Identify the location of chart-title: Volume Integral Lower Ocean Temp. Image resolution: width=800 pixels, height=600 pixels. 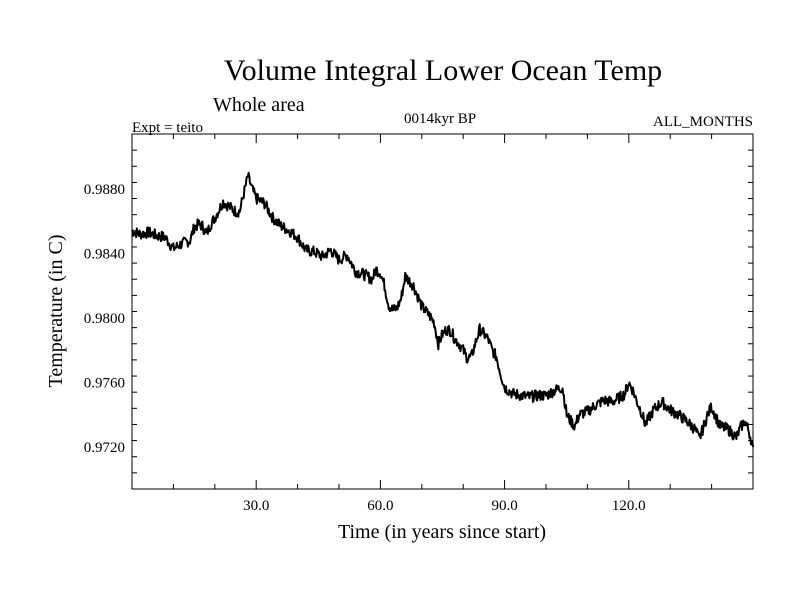
(443, 70).